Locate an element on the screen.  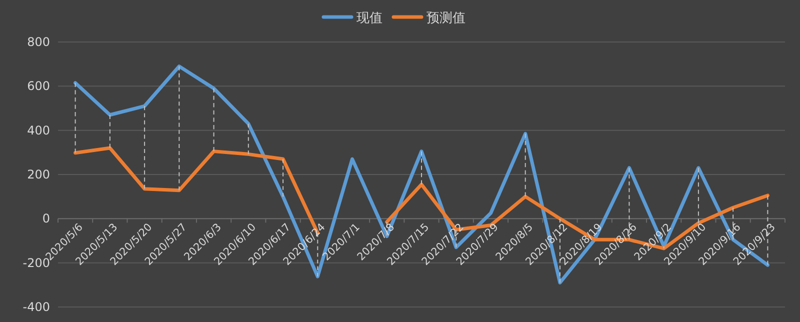
legend-label: 现值 is located at coordinates (369, 18).